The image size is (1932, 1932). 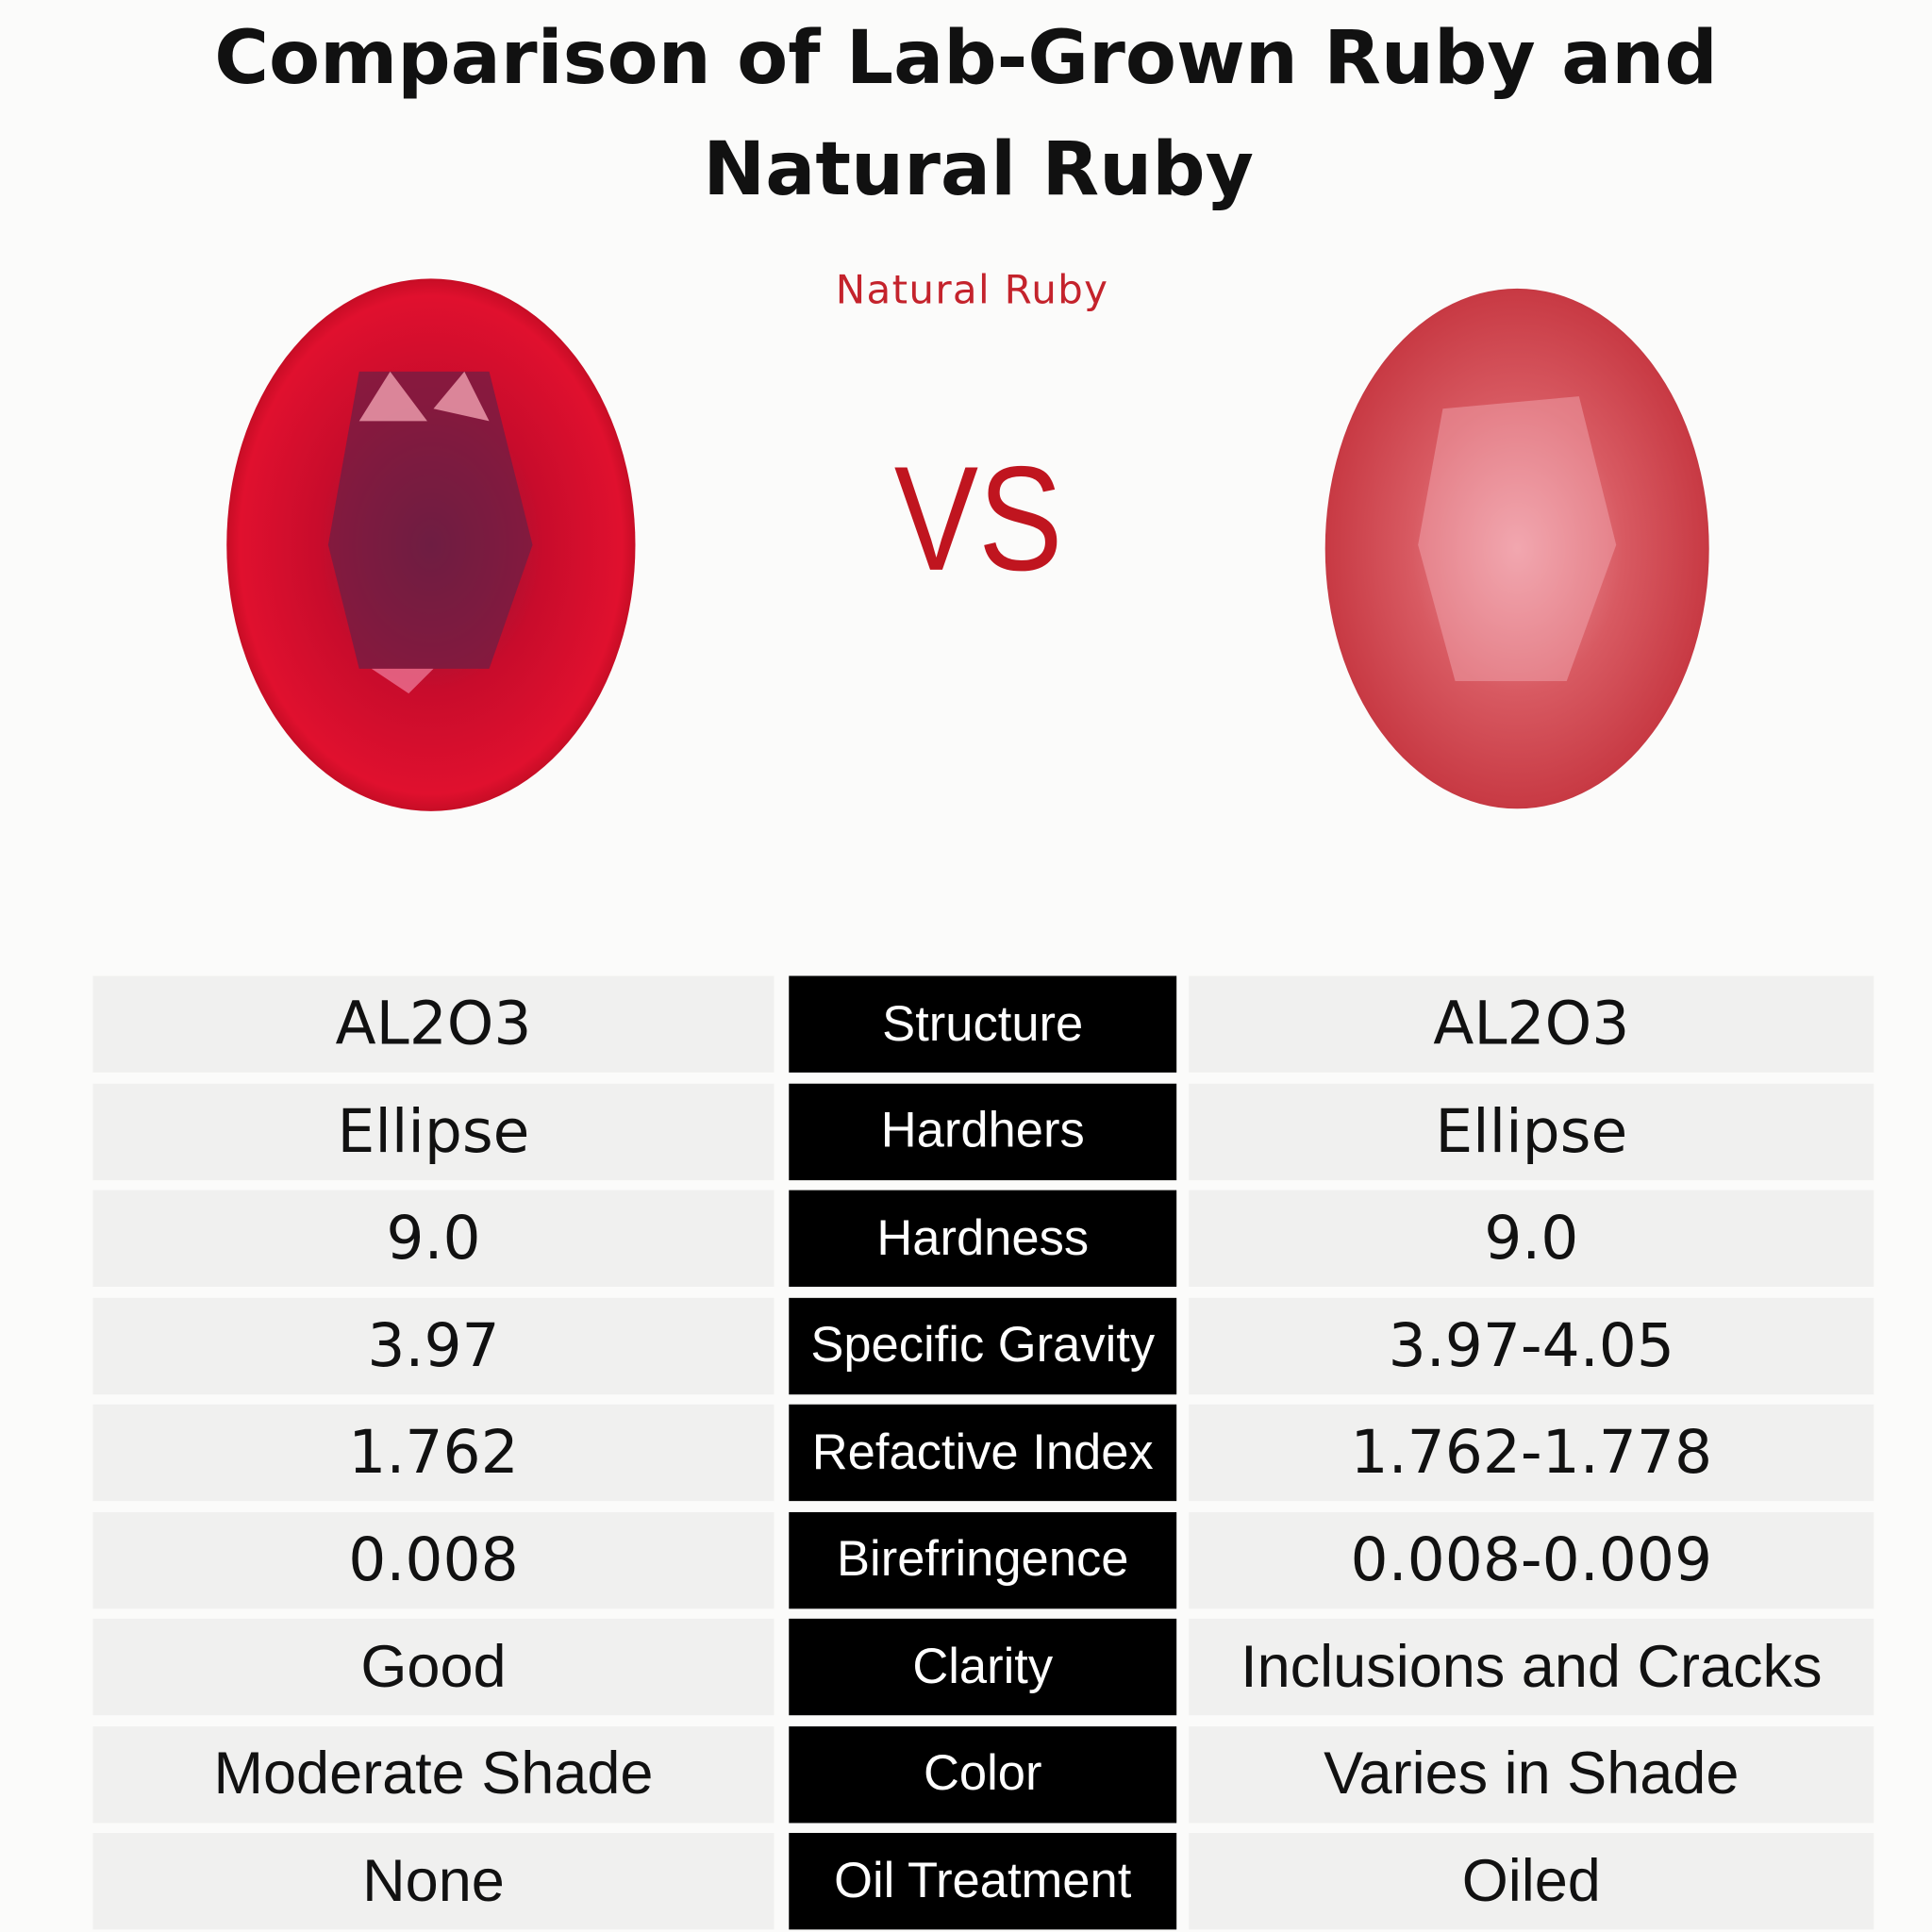 I want to click on lab-grown-value: AL2O3, so click(x=433, y=1024).